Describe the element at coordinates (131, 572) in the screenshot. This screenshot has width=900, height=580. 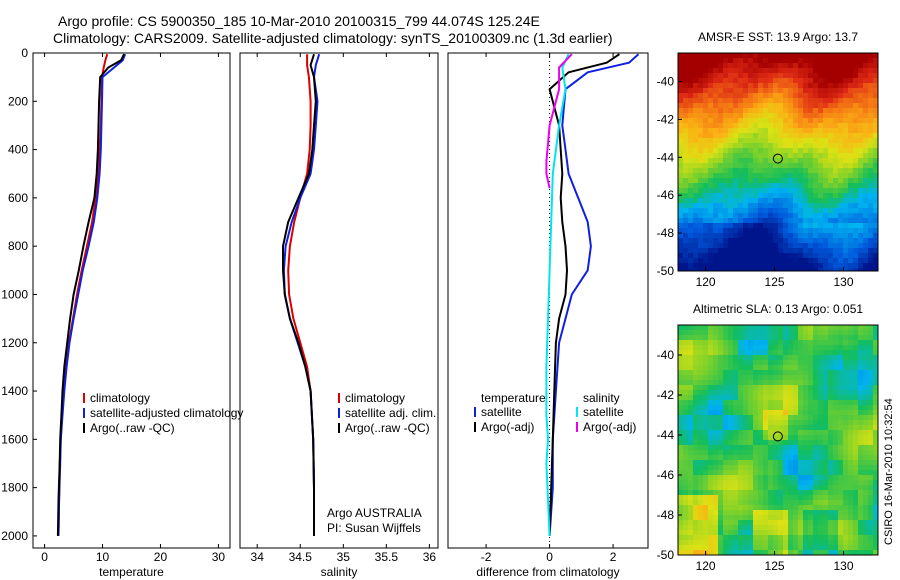
I see `temperature-xlabel: temperature` at that location.